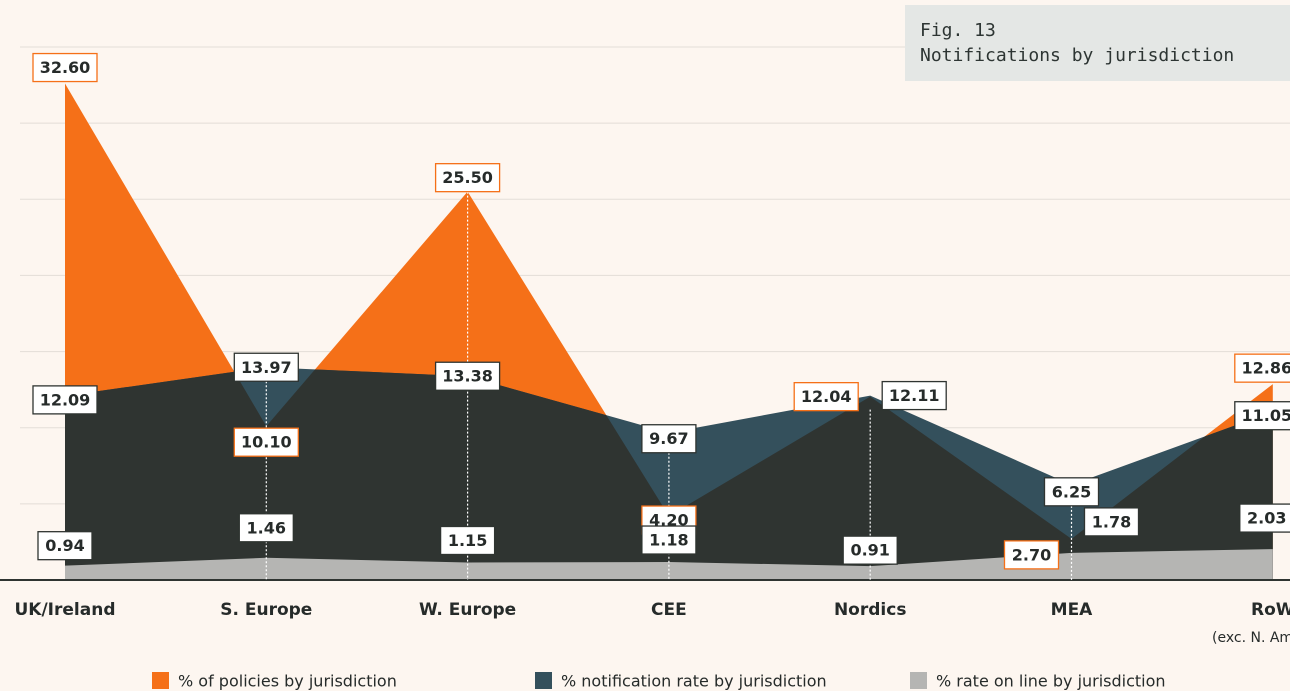 This screenshot has height=691, width=1290. What do you see at coordinates (467, 610) in the screenshot?
I see `x-tick-label: W. Europe` at bounding box center [467, 610].